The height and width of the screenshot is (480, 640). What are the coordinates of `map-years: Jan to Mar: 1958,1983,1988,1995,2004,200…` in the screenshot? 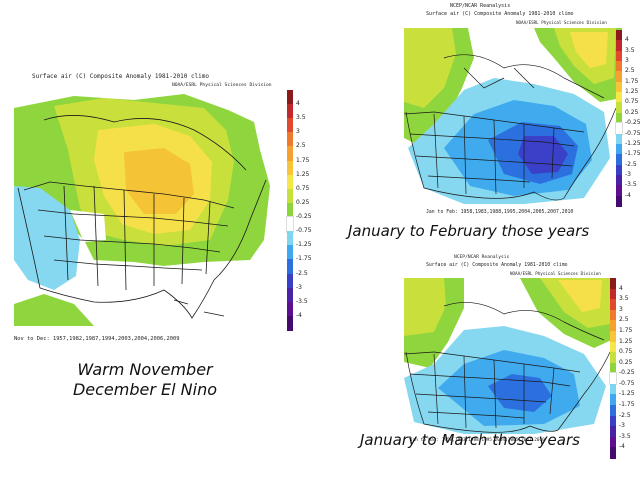 It's located at (477, 440).